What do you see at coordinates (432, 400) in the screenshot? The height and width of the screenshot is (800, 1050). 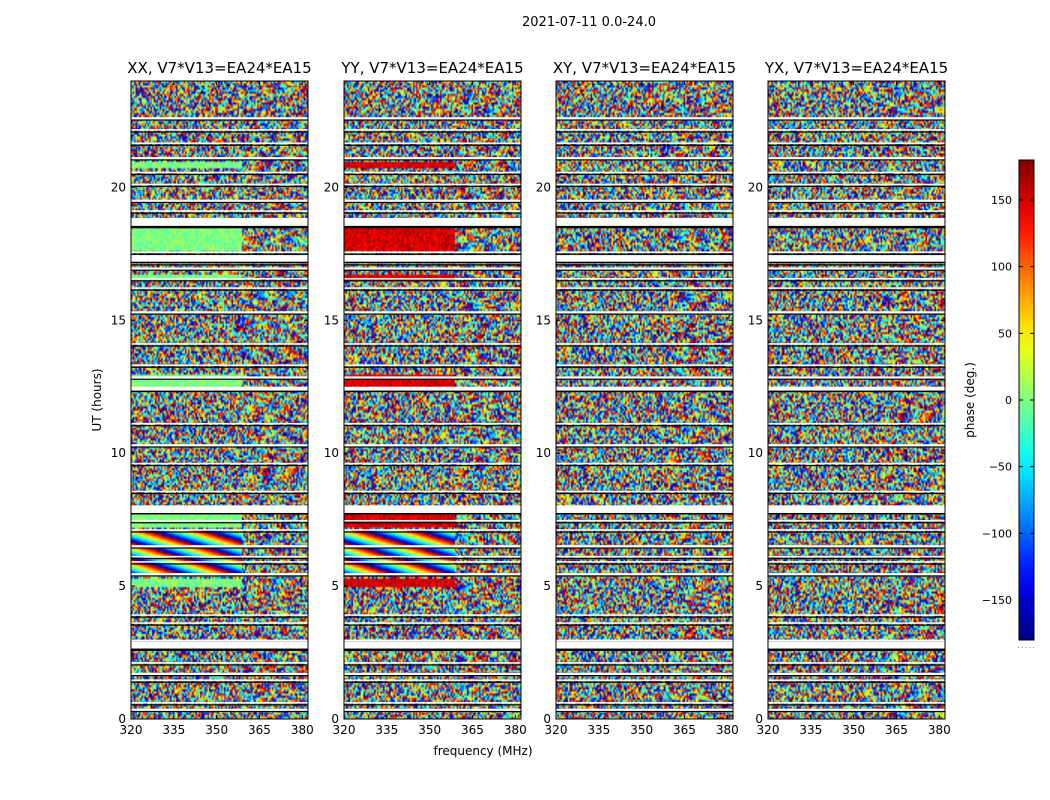 I see `panel-1-frame` at bounding box center [432, 400].